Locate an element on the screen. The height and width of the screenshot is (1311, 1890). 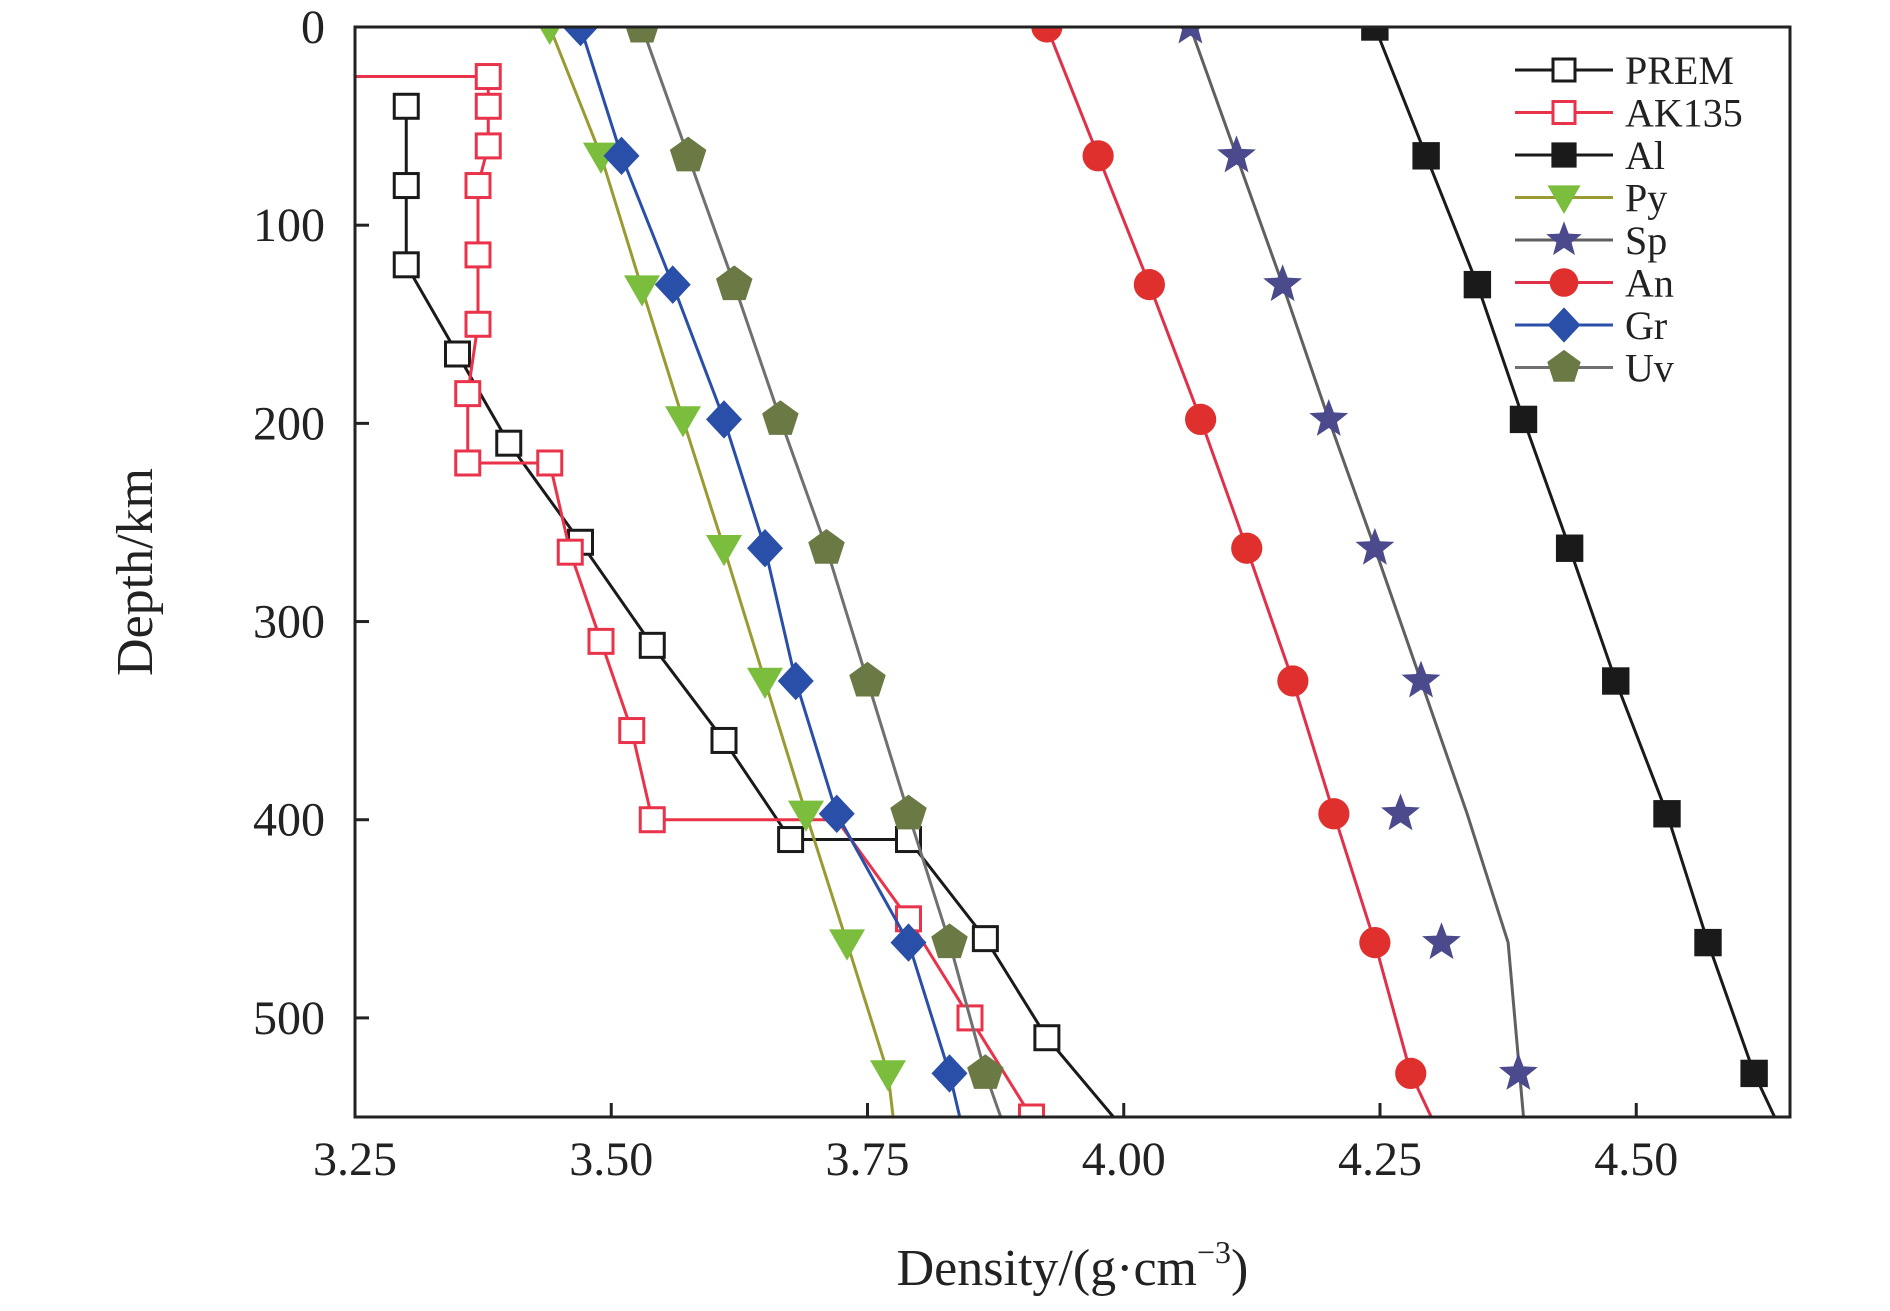
legend-marker-ak135 is located at coordinates (1564, 112).